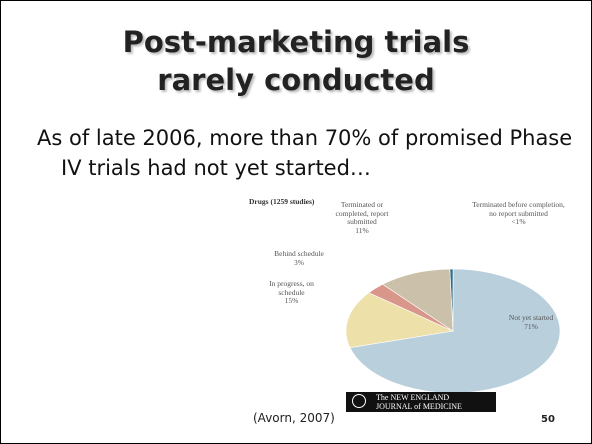 This screenshot has width=592, height=444. I want to click on slice-name: In progress, on schedule, so click(291, 288).